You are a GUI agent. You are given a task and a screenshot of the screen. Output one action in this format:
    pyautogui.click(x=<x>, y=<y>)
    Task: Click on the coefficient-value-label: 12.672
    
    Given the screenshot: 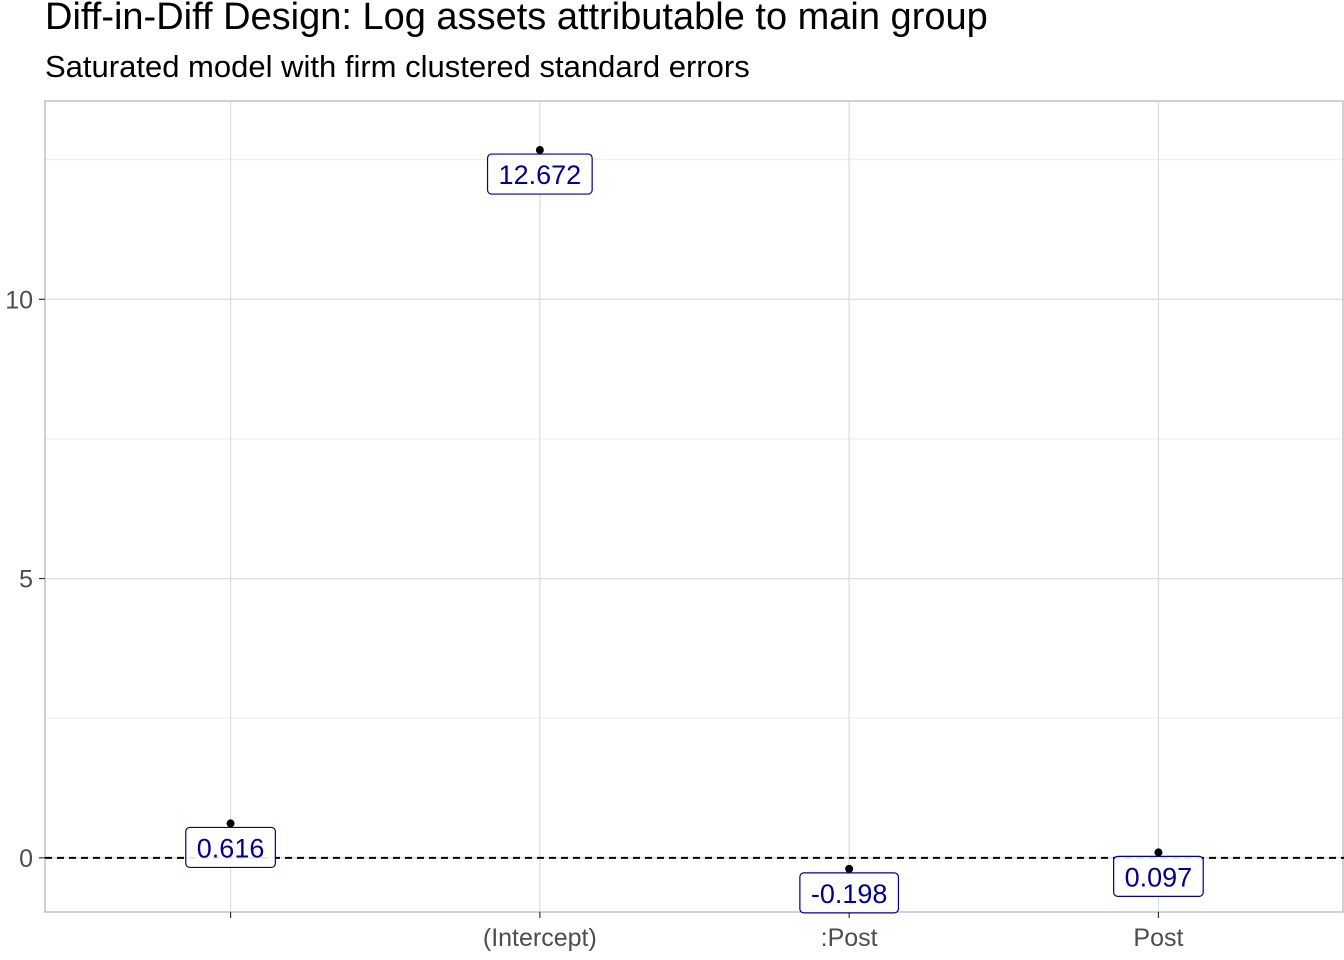 What is the action you would take?
    pyautogui.click(x=540, y=175)
    